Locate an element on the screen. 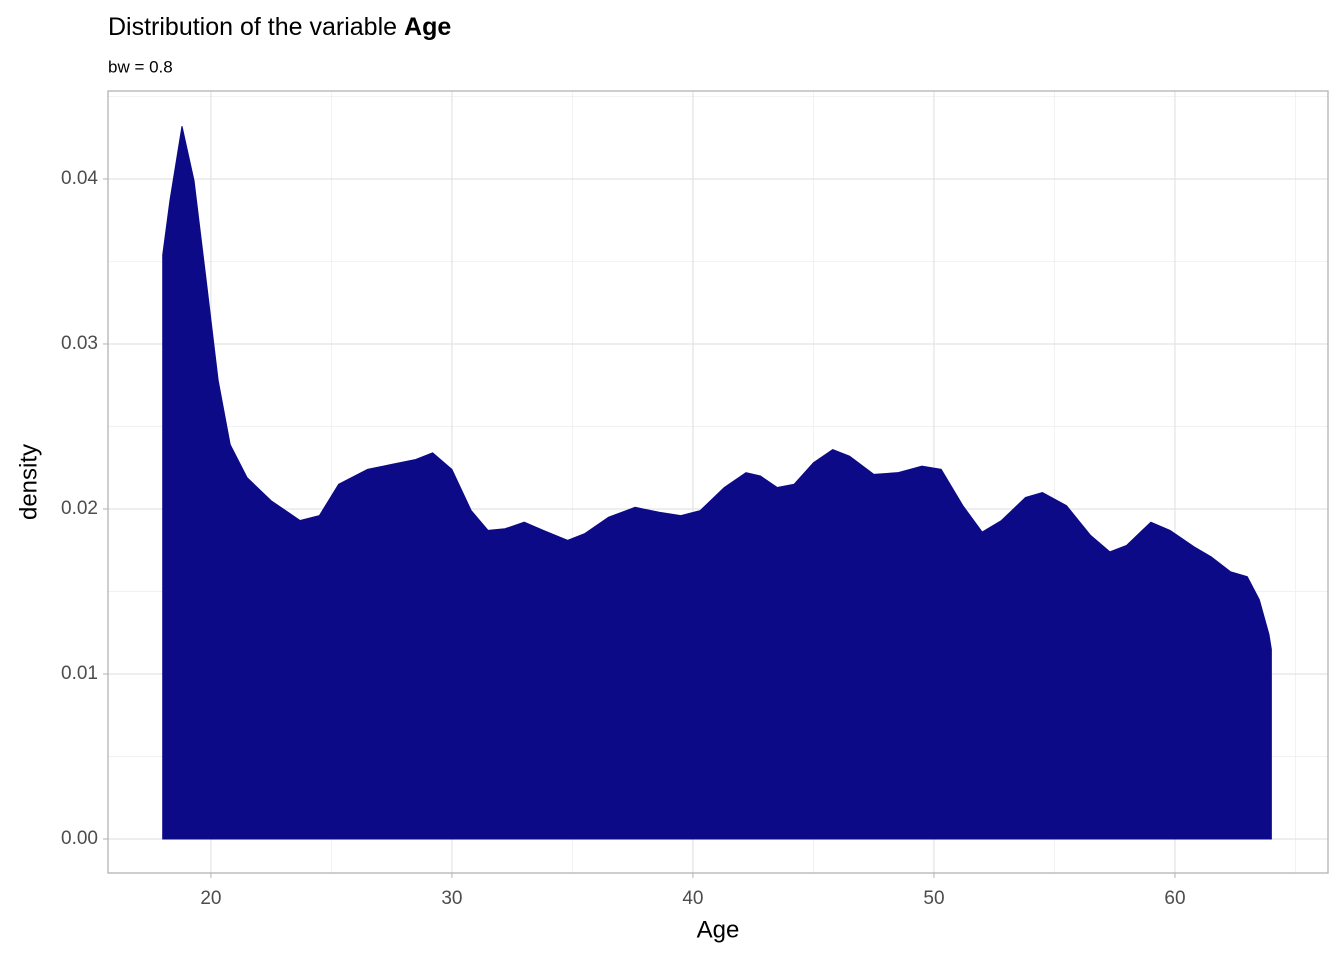 Image resolution: width=1344 pixels, height=960 pixels. chart-title: Distribution of the variable is located at coordinates (252, 27).